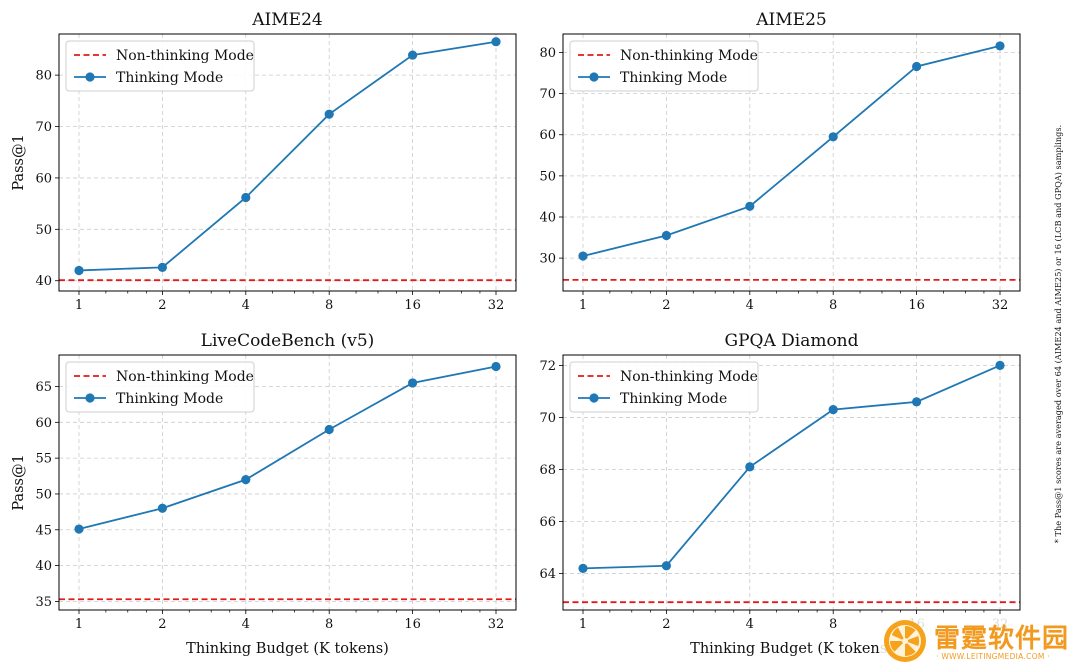 The height and width of the screenshot is (669, 1080). Describe the element at coordinates (43, 459) in the screenshot. I see `y-tick-label: 55` at that location.